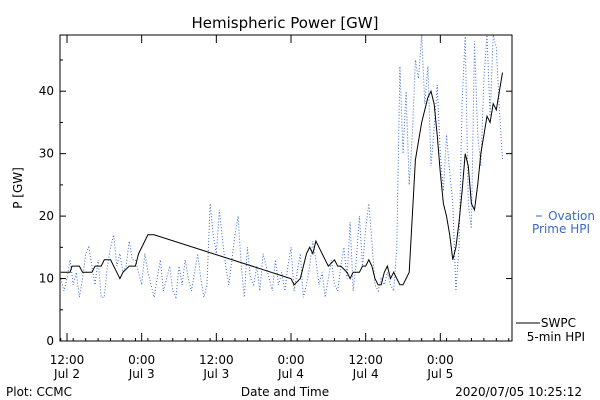 The width and height of the screenshot is (600, 400). I want to click on footer-left-label: Plot: CCMC, so click(39, 392).